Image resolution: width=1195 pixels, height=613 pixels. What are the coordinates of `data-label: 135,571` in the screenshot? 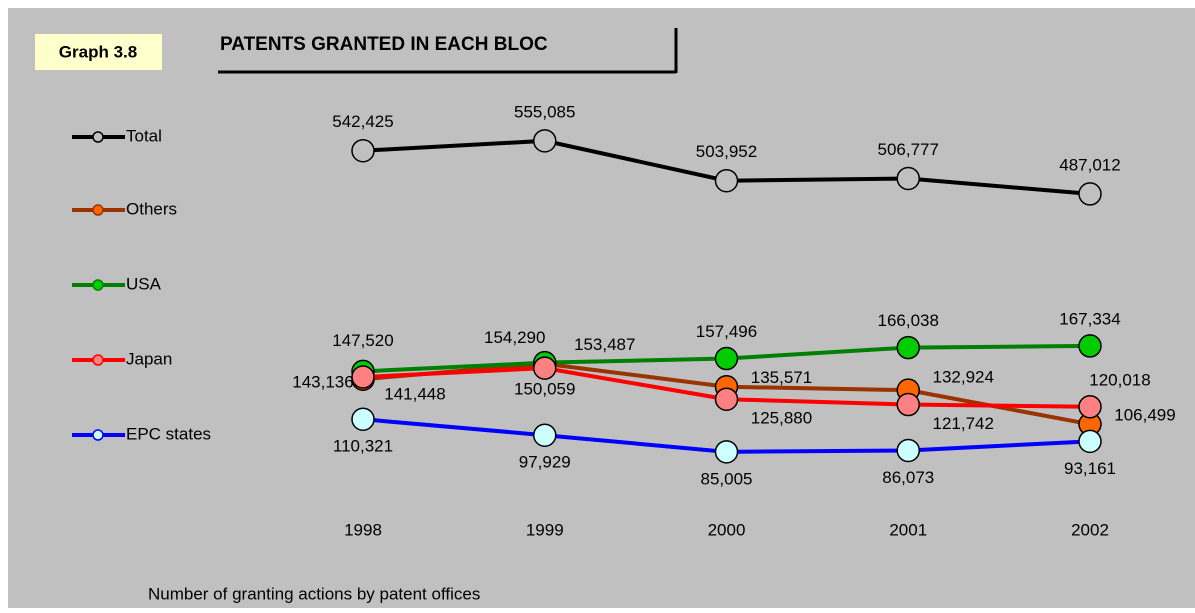 It's located at (781, 377).